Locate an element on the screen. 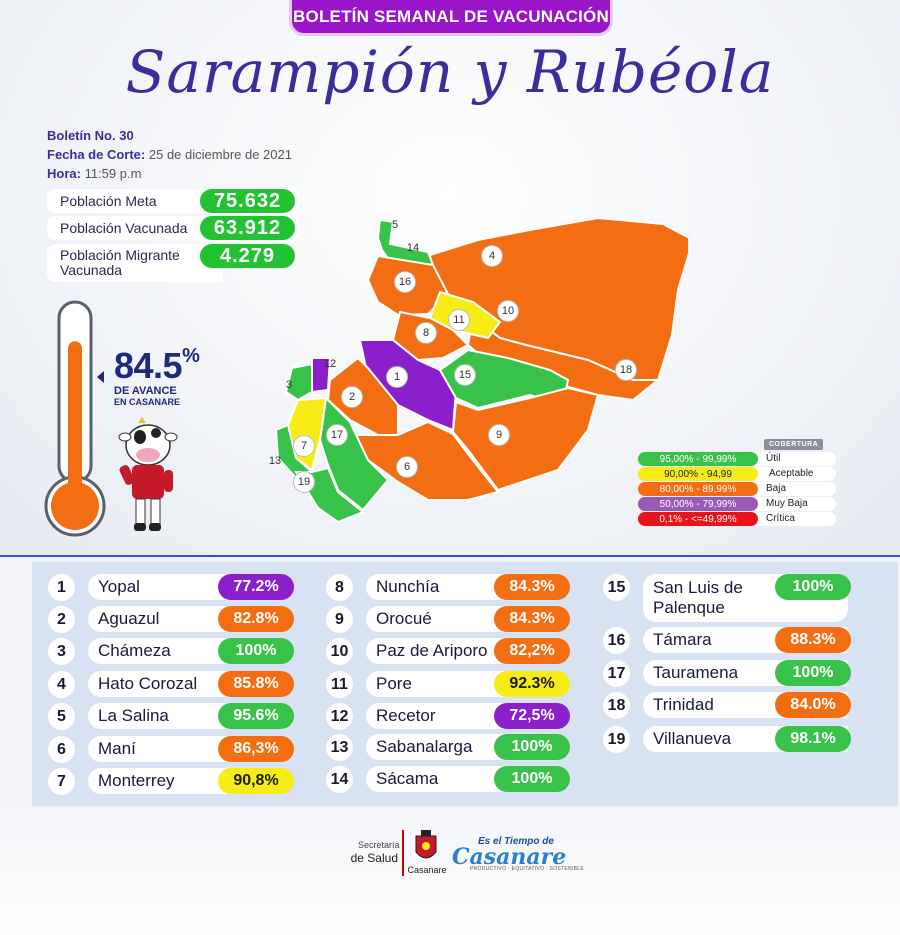 The image size is (900, 935). footer-salud: de Salud is located at coordinates (374, 858).